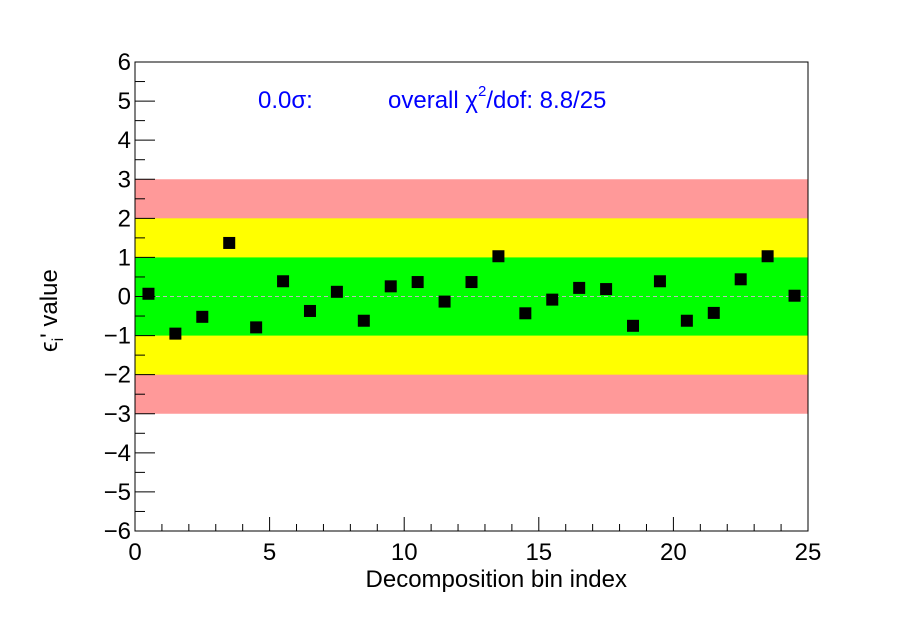 The height and width of the screenshot is (625, 898). I want to click on y-tick-label: 2, so click(124, 218).